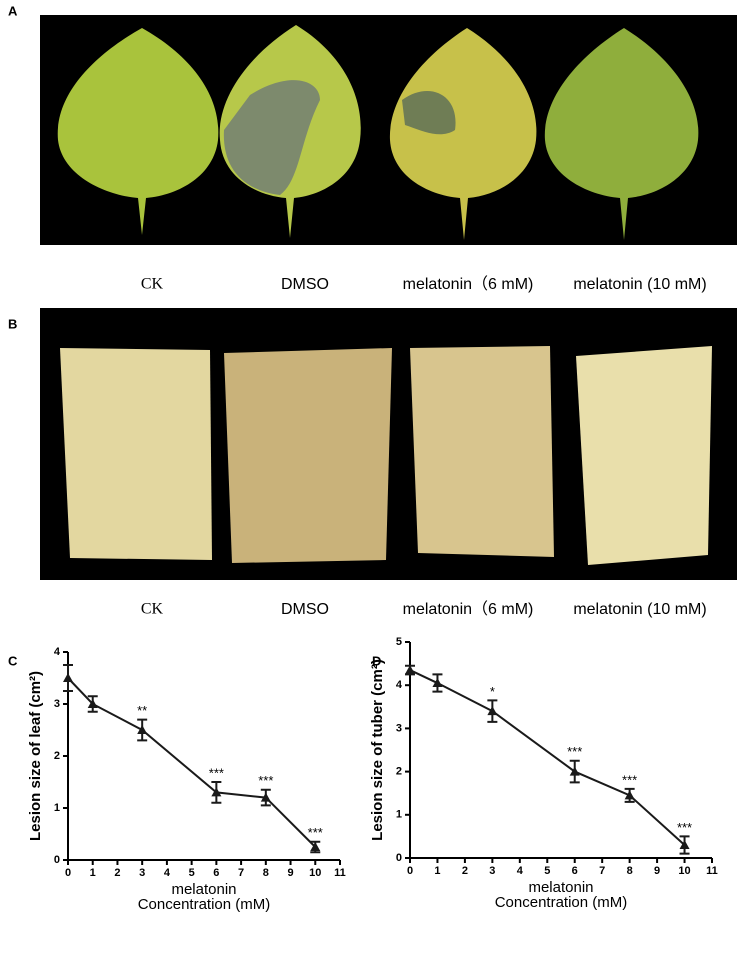 This screenshot has height=955, width=737. I want to click on panel-label: A, so click(13, 10).